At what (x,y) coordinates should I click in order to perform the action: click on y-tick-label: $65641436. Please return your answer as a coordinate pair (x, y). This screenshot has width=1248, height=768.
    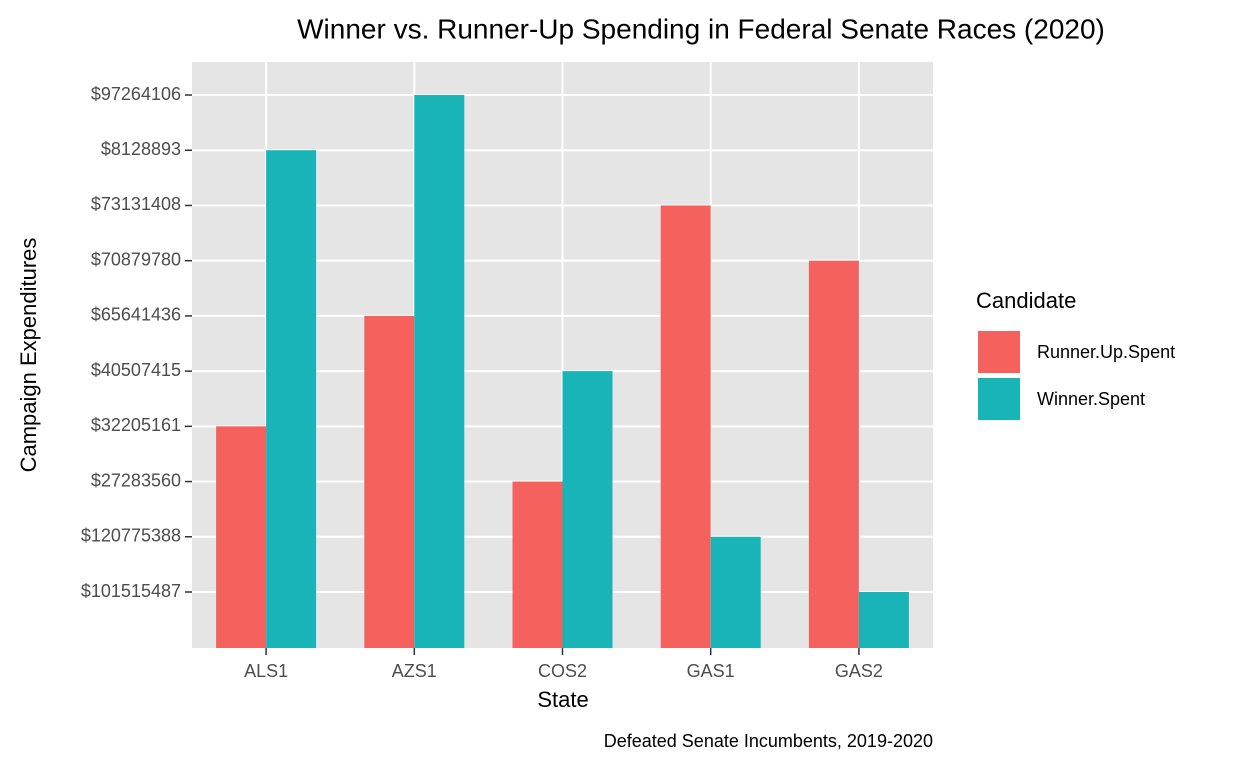
    Looking at the image, I should click on (136, 315).